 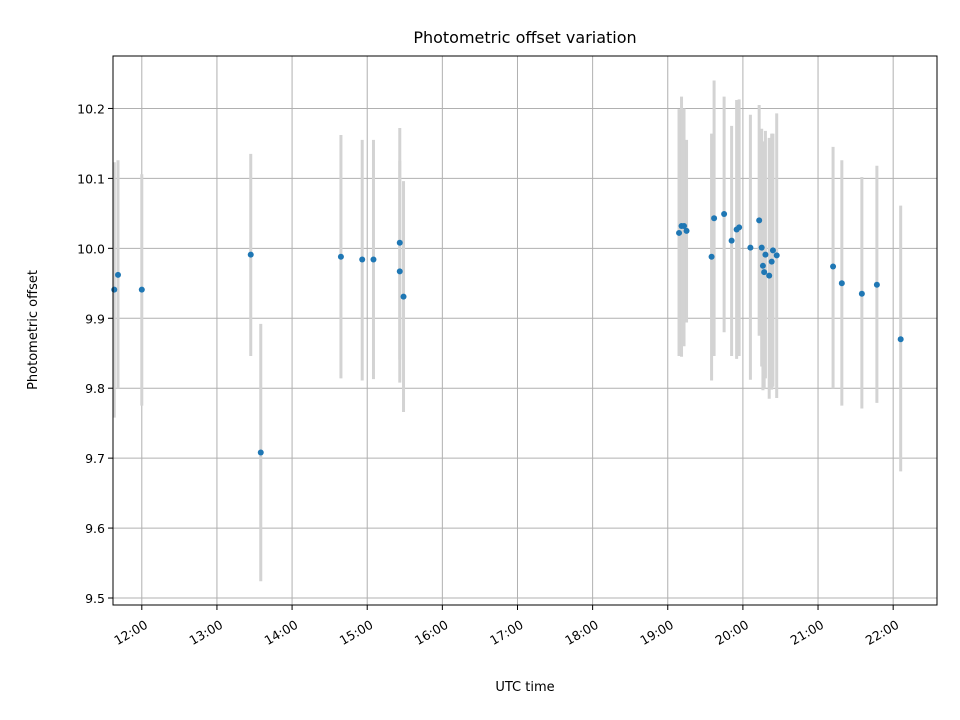 What do you see at coordinates (431, 632) in the screenshot?
I see `x-tick-label: 16:00` at bounding box center [431, 632].